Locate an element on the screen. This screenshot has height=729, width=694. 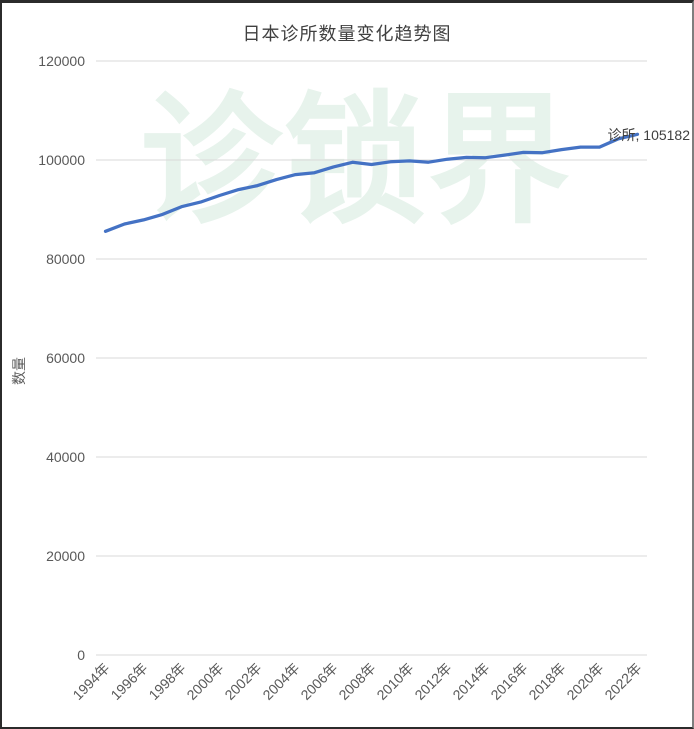
chart-title: 日本诊所数量变化趋势图 is located at coordinates (347, 34).